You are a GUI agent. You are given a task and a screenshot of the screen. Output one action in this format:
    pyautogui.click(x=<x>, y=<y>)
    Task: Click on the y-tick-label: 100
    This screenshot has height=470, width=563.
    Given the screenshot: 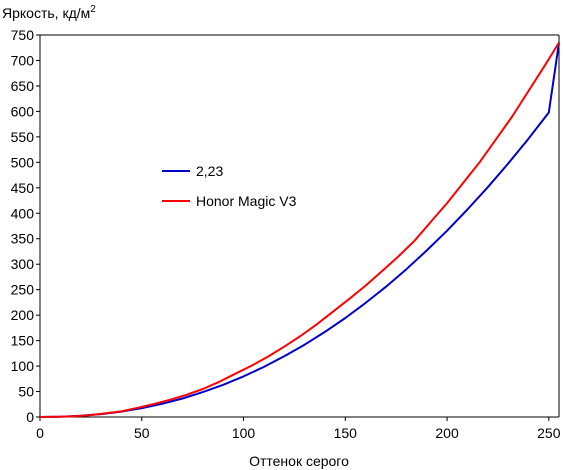 What is the action you would take?
    pyautogui.click(x=23, y=366)
    